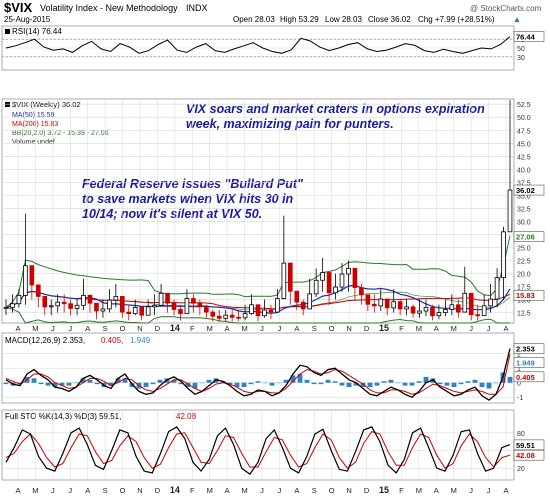 This screenshot has width=550, height=502. Describe the element at coordinates (524, 248) in the screenshot. I see `price-tick-label: 25.0` at that location.